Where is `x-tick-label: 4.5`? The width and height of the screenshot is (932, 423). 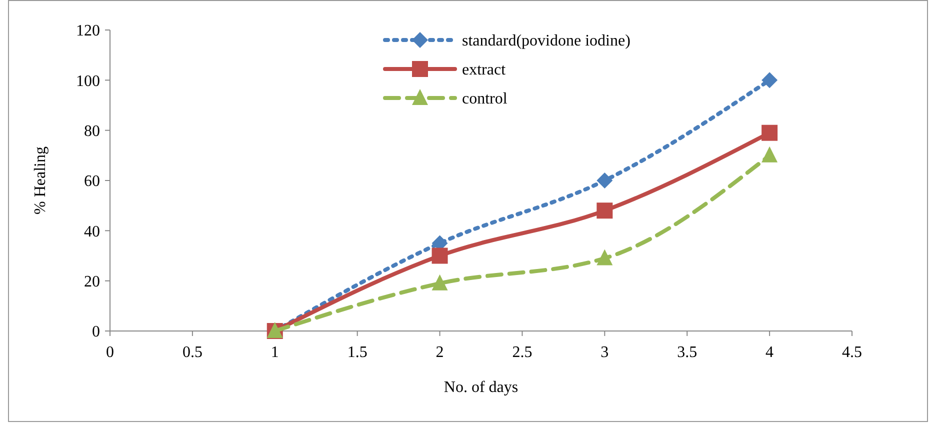
x-tick-label: 4.5 is located at coordinates (852, 352).